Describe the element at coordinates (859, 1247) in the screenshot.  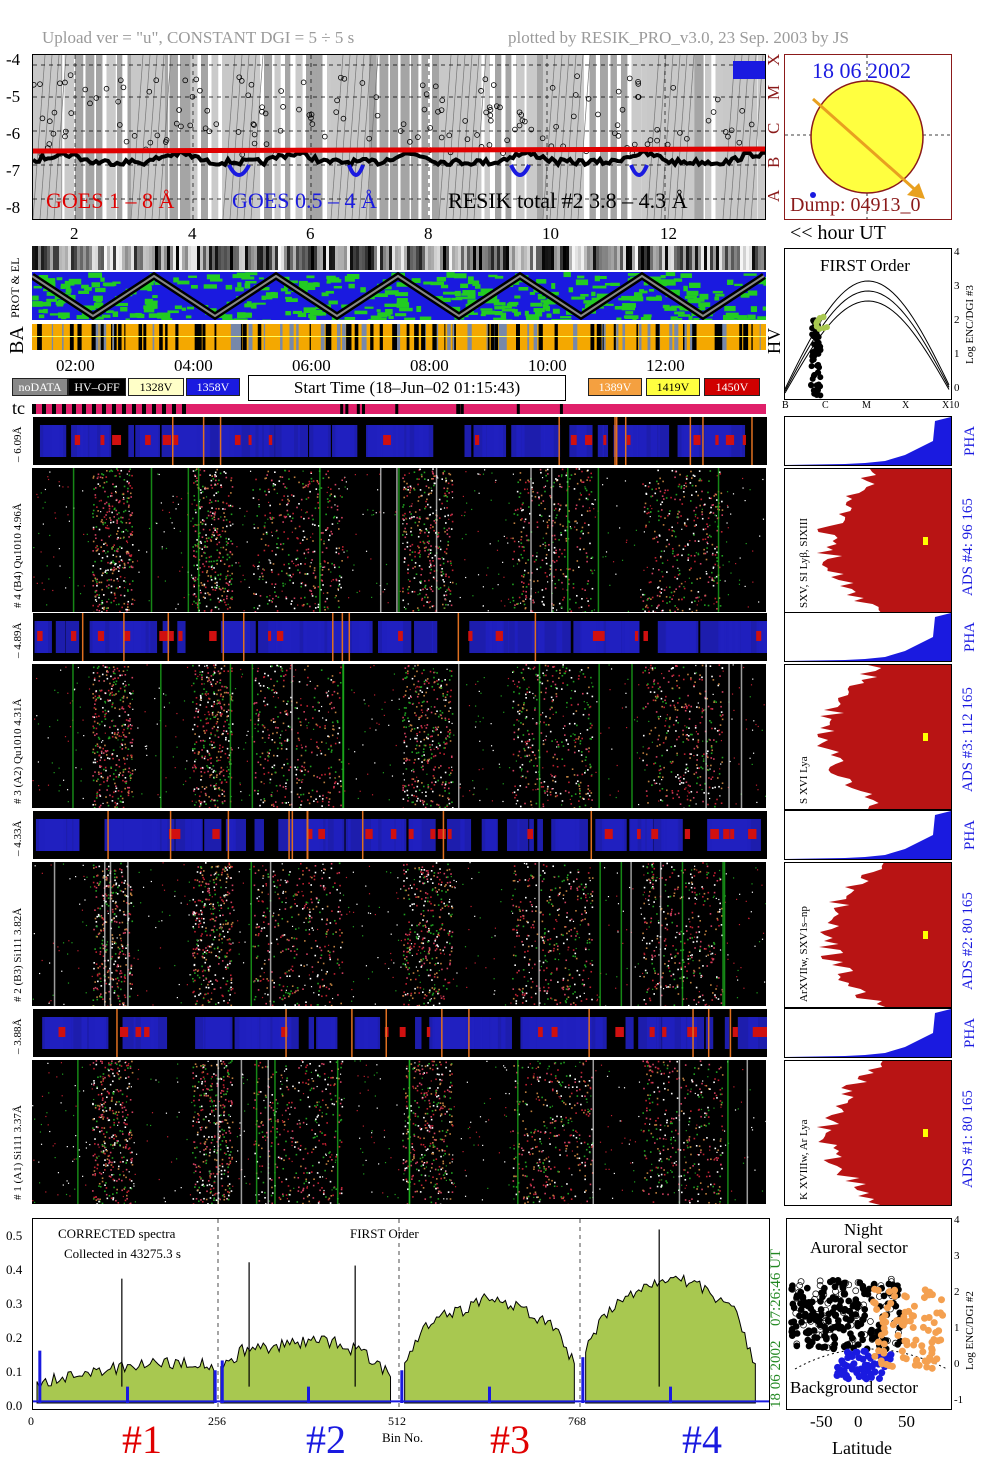
I see `latitude-auroral: Auroral sector` at that location.